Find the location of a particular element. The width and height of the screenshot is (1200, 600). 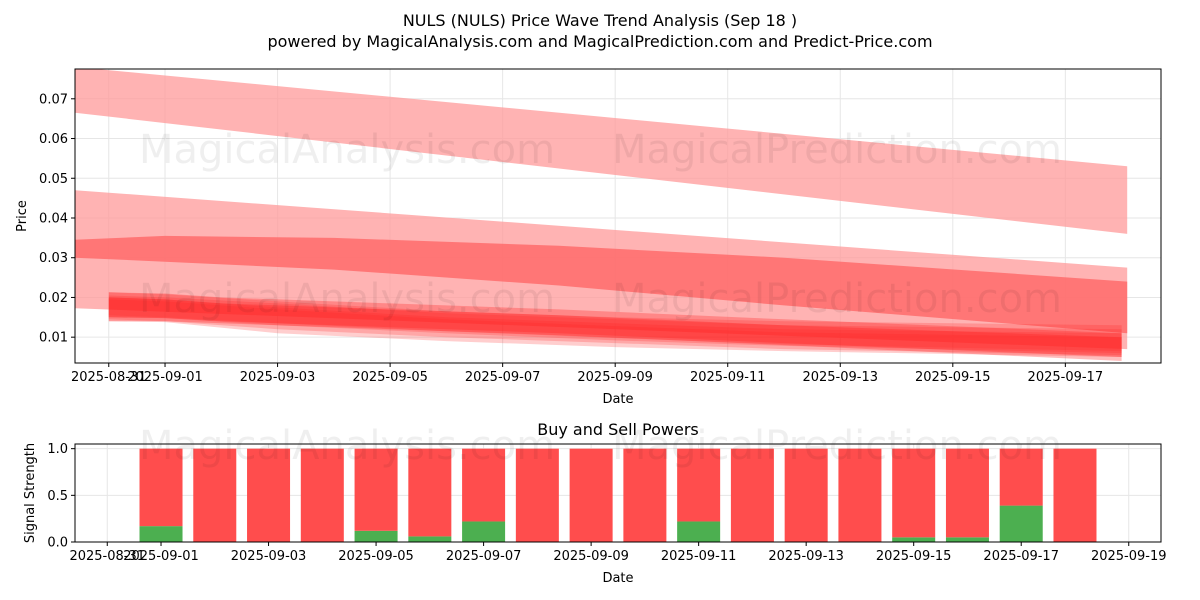

signal-bars is located at coordinates (618, 495).